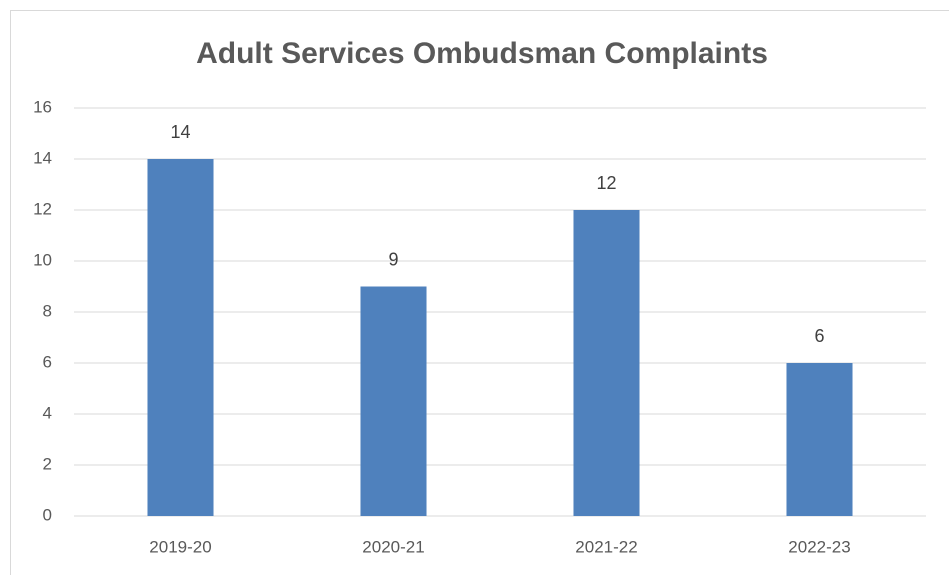  What do you see at coordinates (819, 336) in the screenshot?
I see `data-label: 6` at bounding box center [819, 336].